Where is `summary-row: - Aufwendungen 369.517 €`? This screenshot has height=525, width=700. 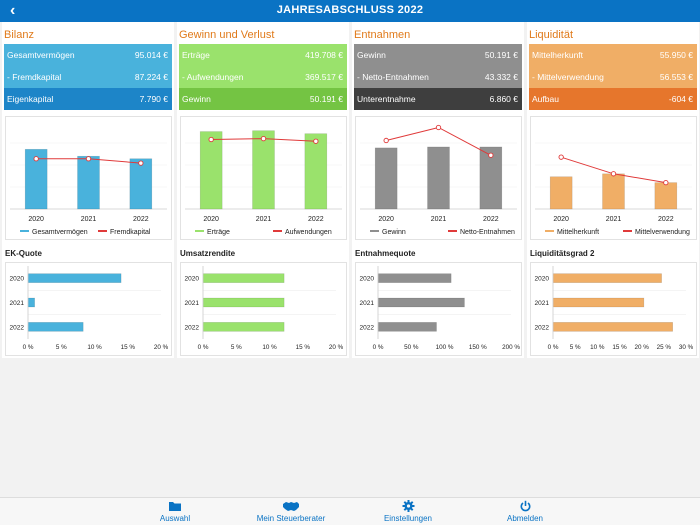 summary-row: - Aufwendungen 369.517 € is located at coordinates (263, 77).